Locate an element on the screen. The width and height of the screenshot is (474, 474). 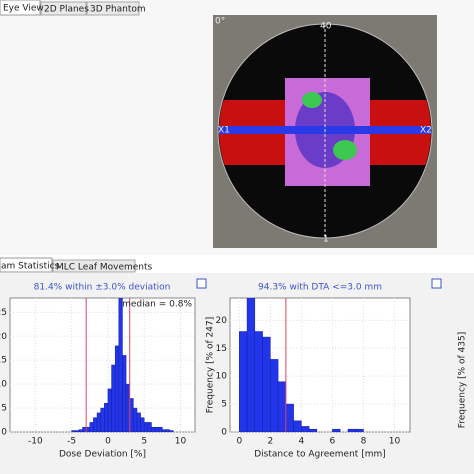
tab-label: Eye View is located at coordinates (23, 9).